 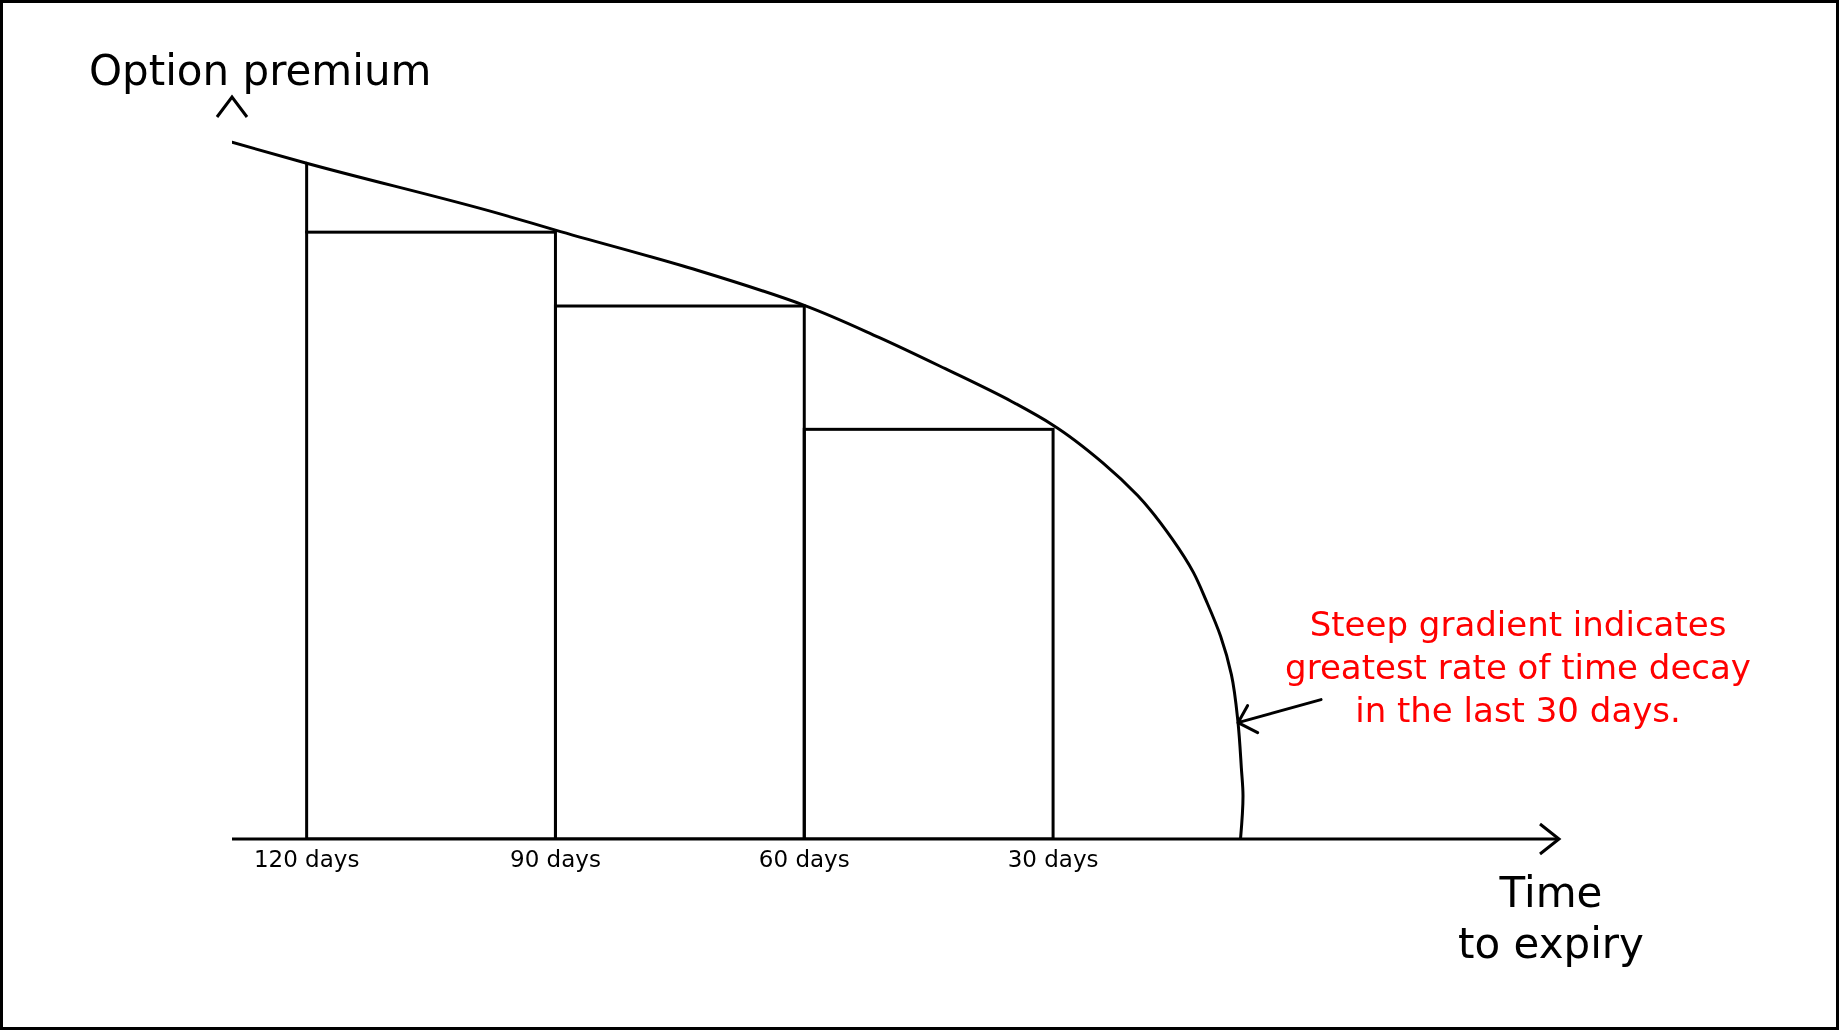 I want to click on x-tick-label: 60 days, so click(x=804, y=859).